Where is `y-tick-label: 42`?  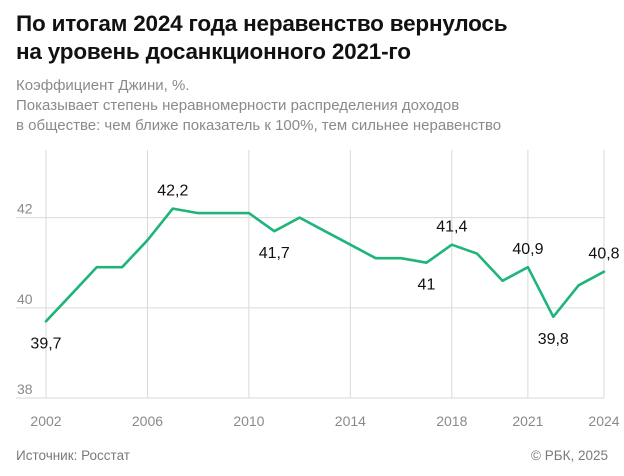
y-tick-label: 42 is located at coordinates (25, 209).